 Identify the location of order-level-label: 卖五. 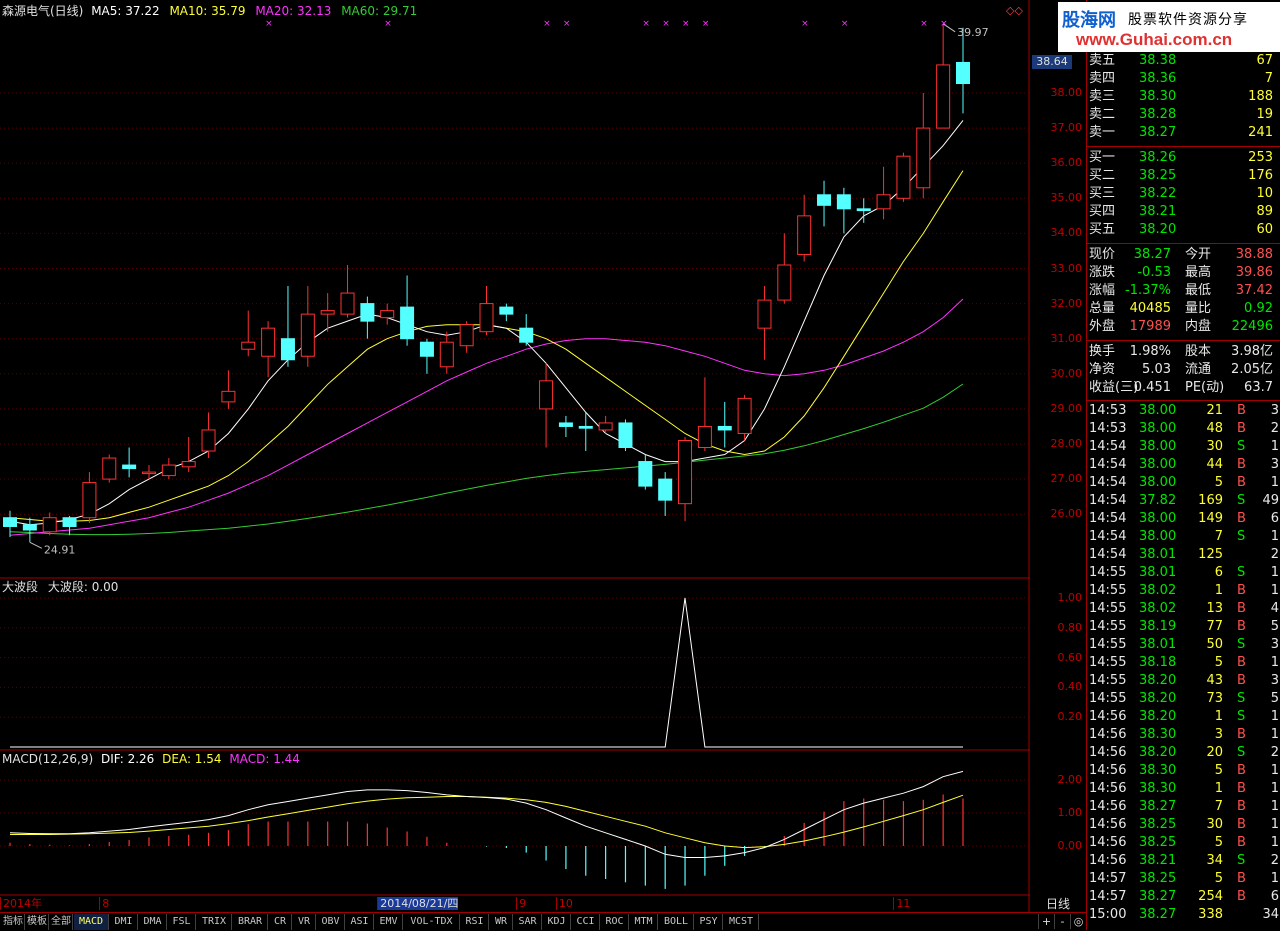
(1102, 60).